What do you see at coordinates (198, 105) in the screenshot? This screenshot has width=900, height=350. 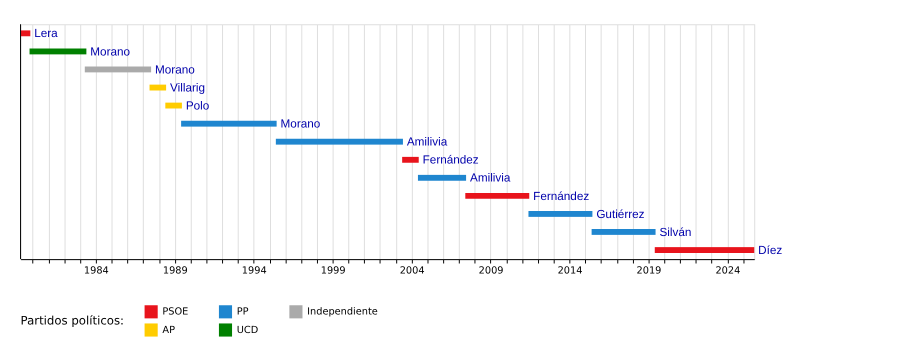 I see `y-tick-label: Polo` at bounding box center [198, 105].